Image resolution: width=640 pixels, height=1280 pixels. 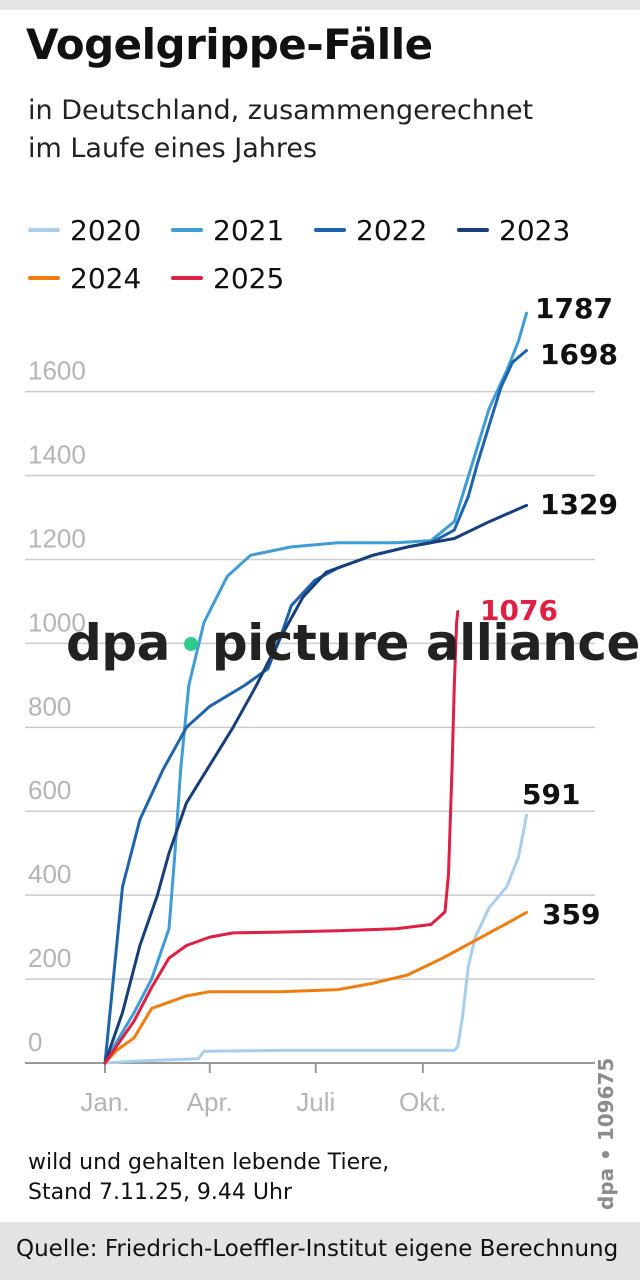 I want to click on end-label-2025: 1076, so click(x=519, y=610).